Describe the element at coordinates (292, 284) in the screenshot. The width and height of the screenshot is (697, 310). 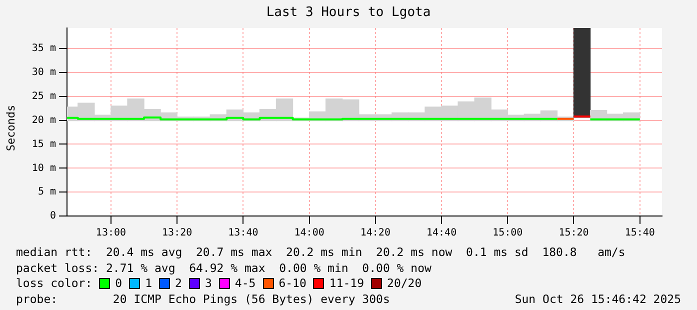
I see `legend-label: 6-10` at that location.